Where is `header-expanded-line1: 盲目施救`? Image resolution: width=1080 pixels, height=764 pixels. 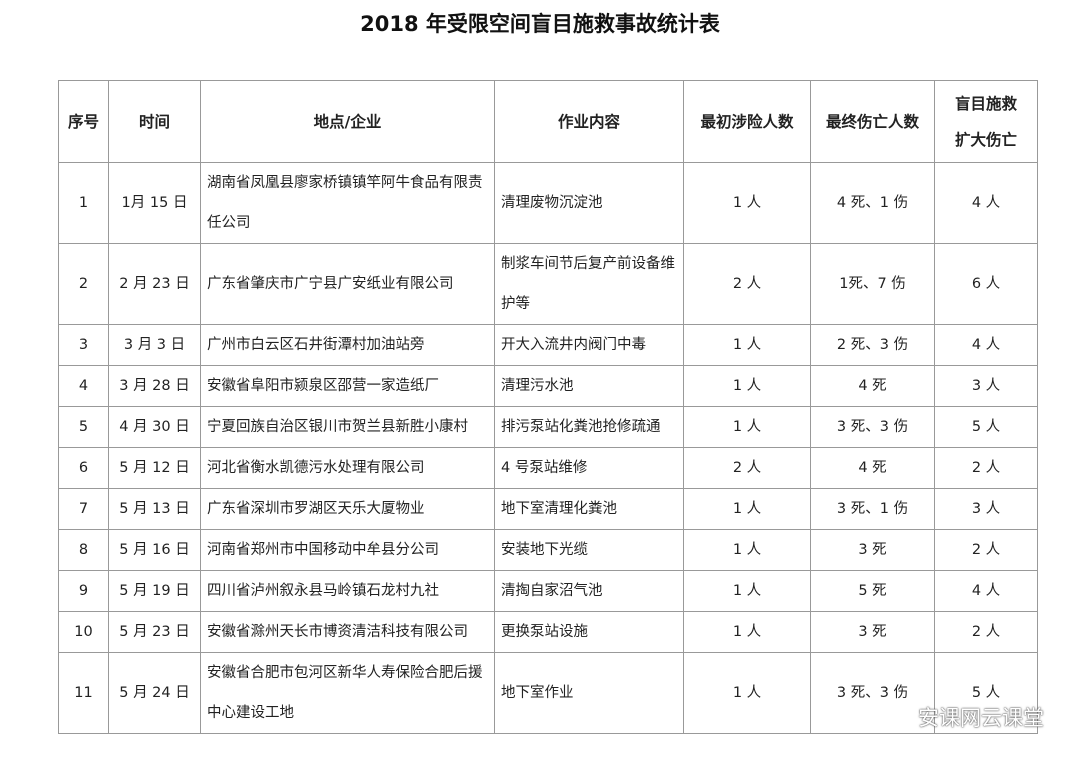 header-expanded-line1: 盲目施救 is located at coordinates (985, 103).